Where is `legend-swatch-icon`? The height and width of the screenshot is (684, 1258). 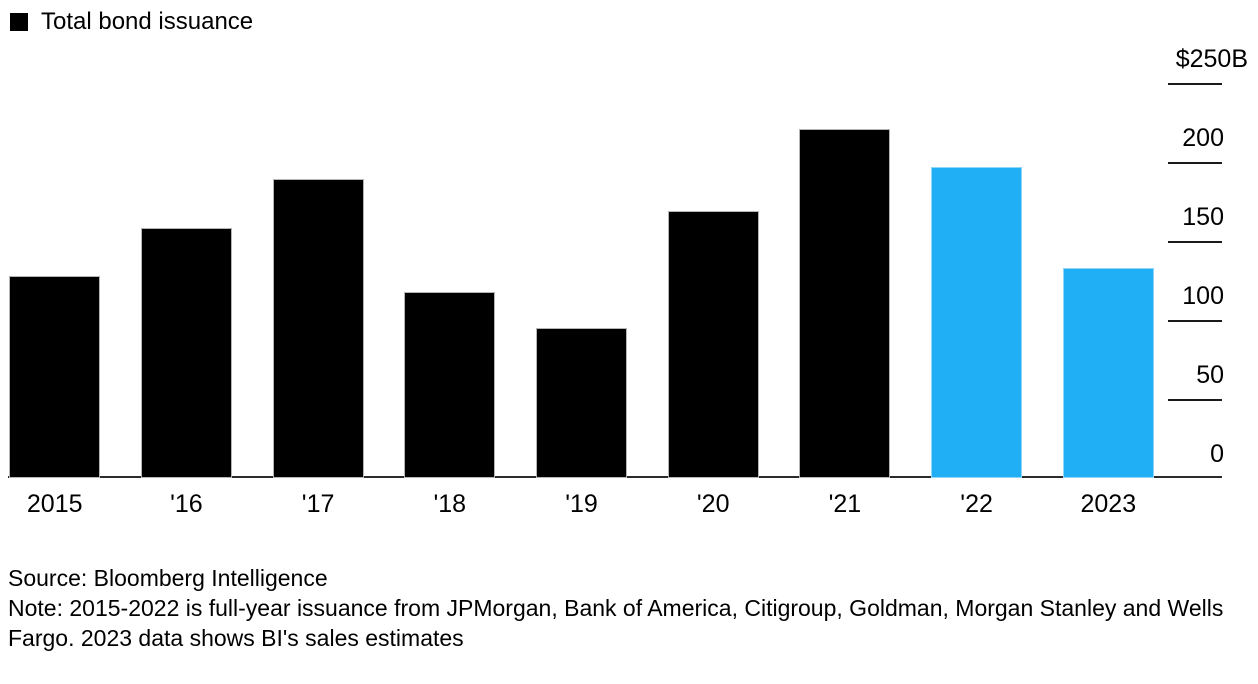
legend-swatch-icon is located at coordinates (19, 22).